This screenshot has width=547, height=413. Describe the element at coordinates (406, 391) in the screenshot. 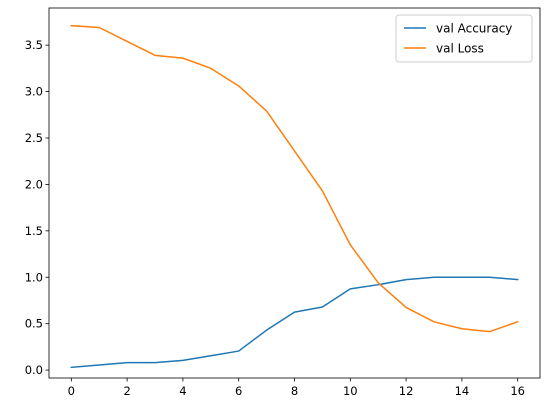

I see `x-tick-label: 12` at that location.